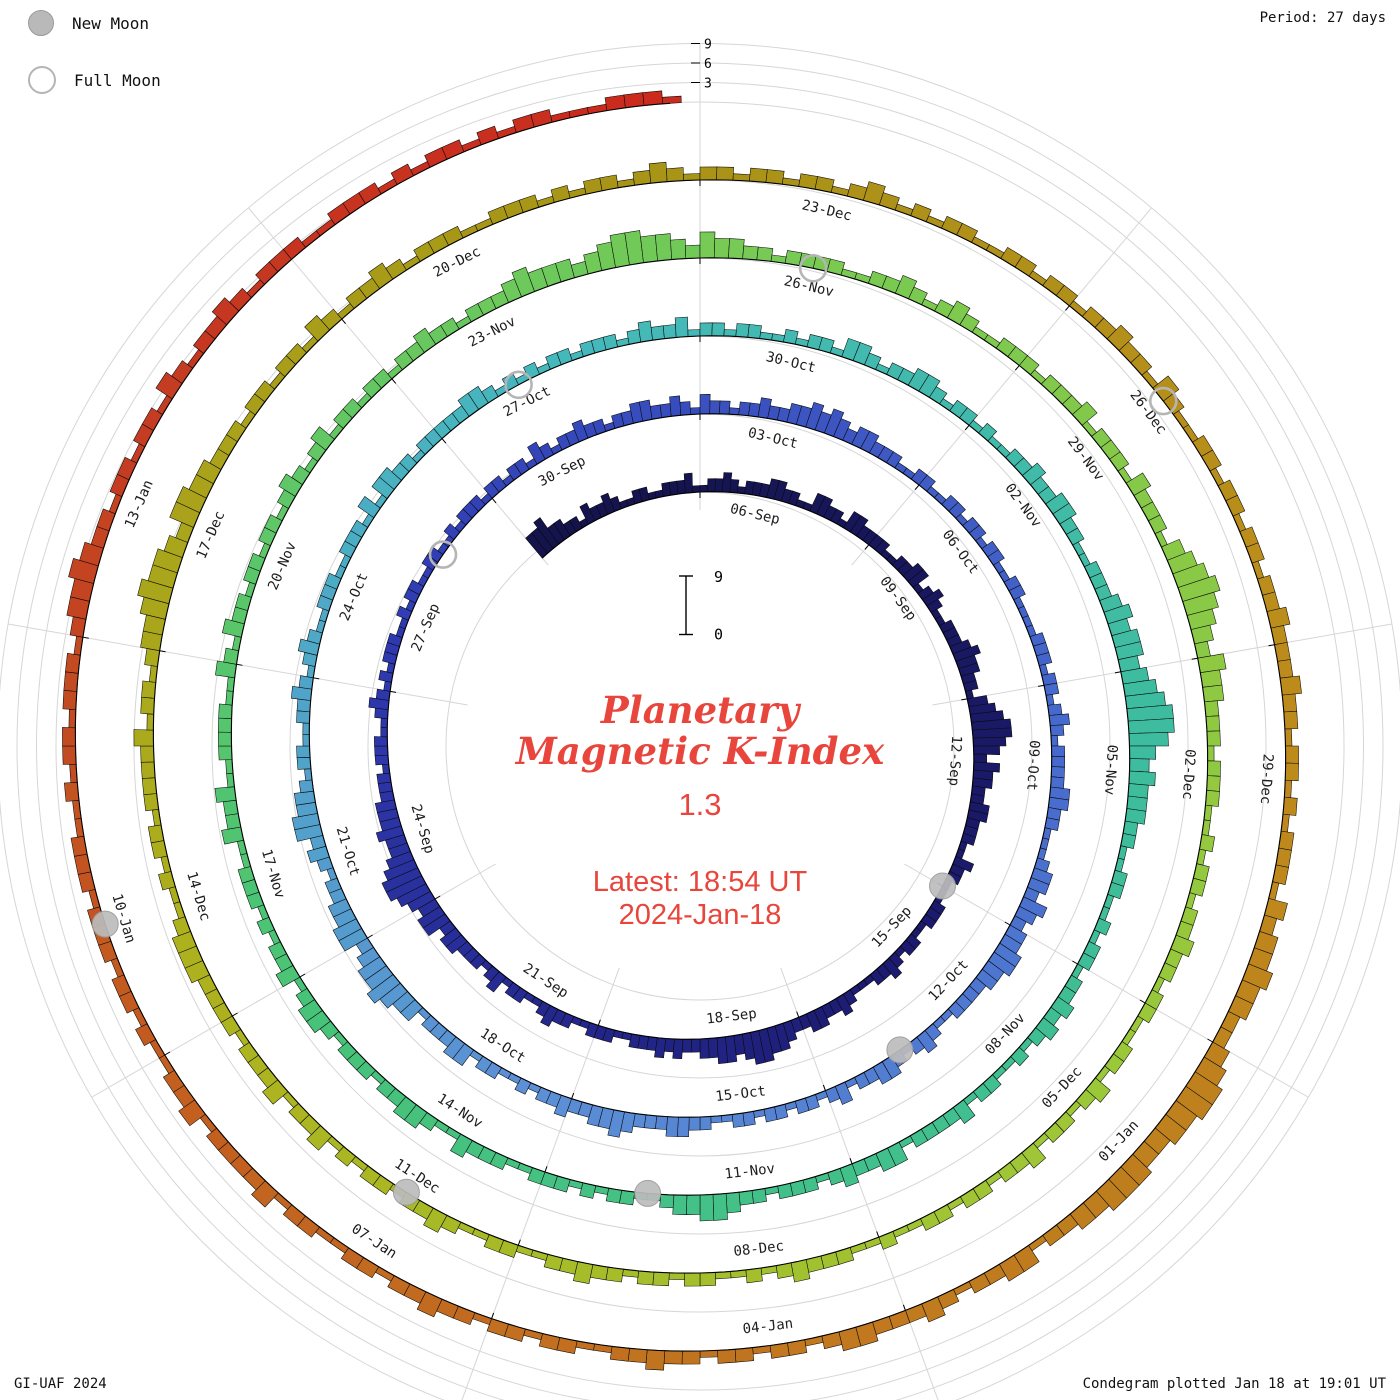  Describe the element at coordinates (700, 915) in the screenshot. I see `latest-date: 2024-Jan-18` at that location.